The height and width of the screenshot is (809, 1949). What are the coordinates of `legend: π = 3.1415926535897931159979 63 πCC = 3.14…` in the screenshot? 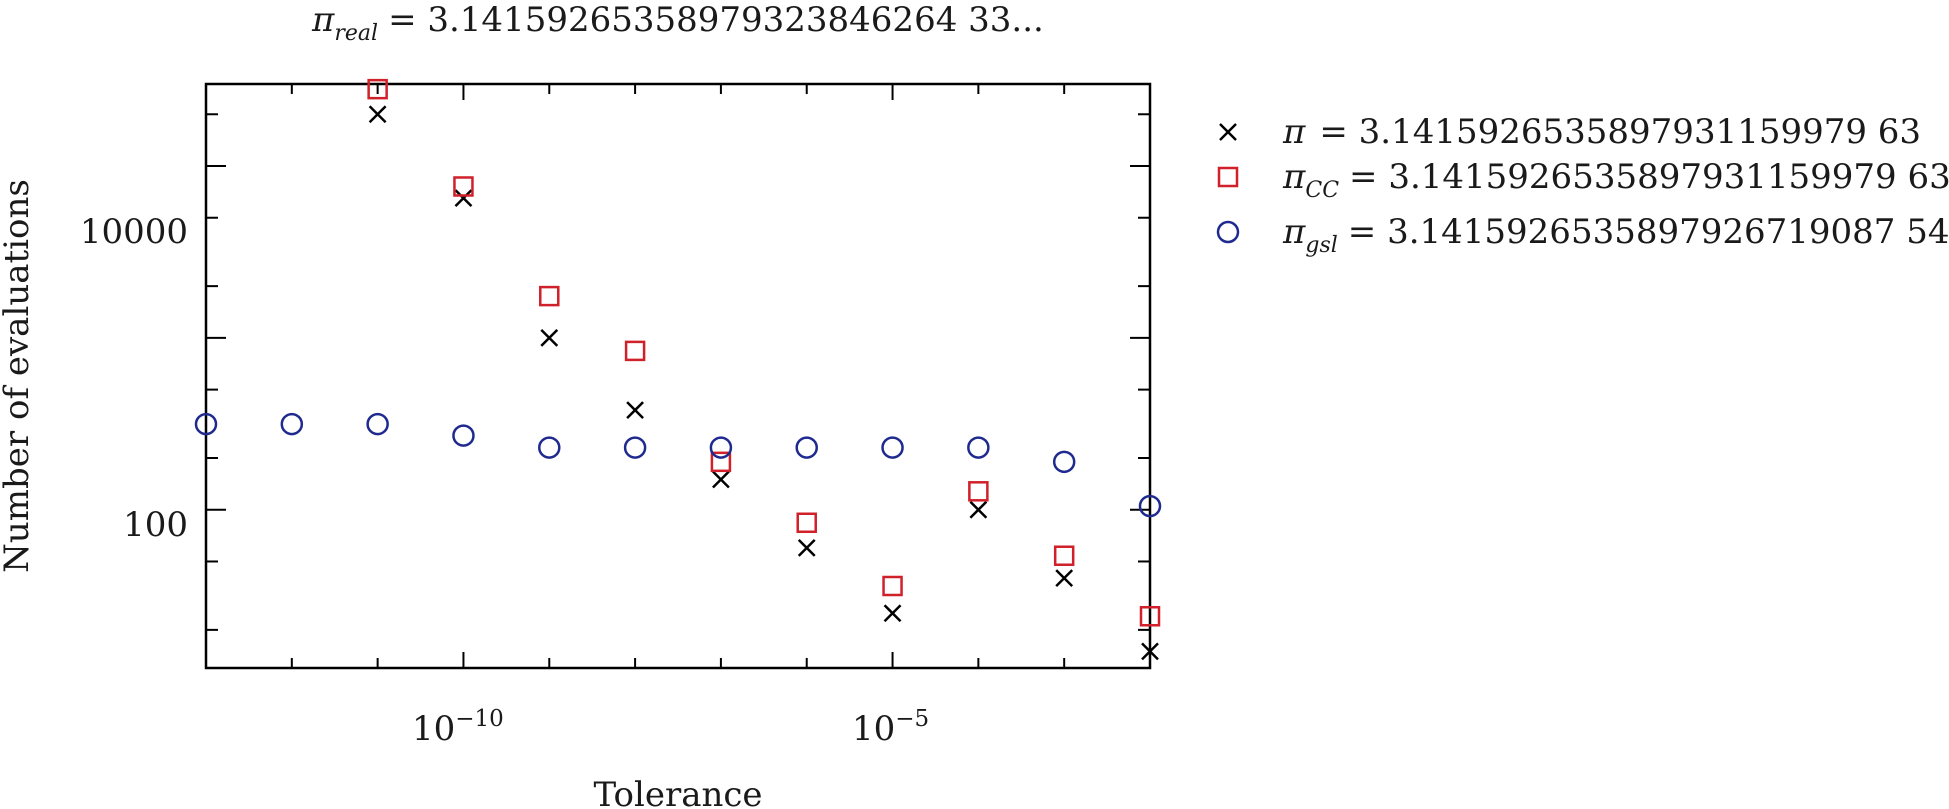 It's located at (1582, 185).